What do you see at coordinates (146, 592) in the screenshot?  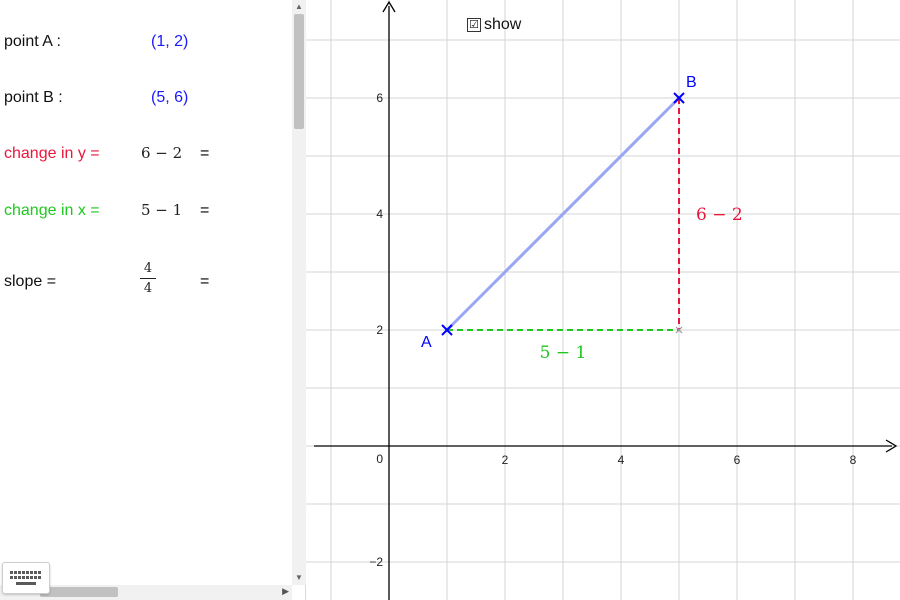 I see `algebra-horizontal-scrollbar: ▶` at bounding box center [146, 592].